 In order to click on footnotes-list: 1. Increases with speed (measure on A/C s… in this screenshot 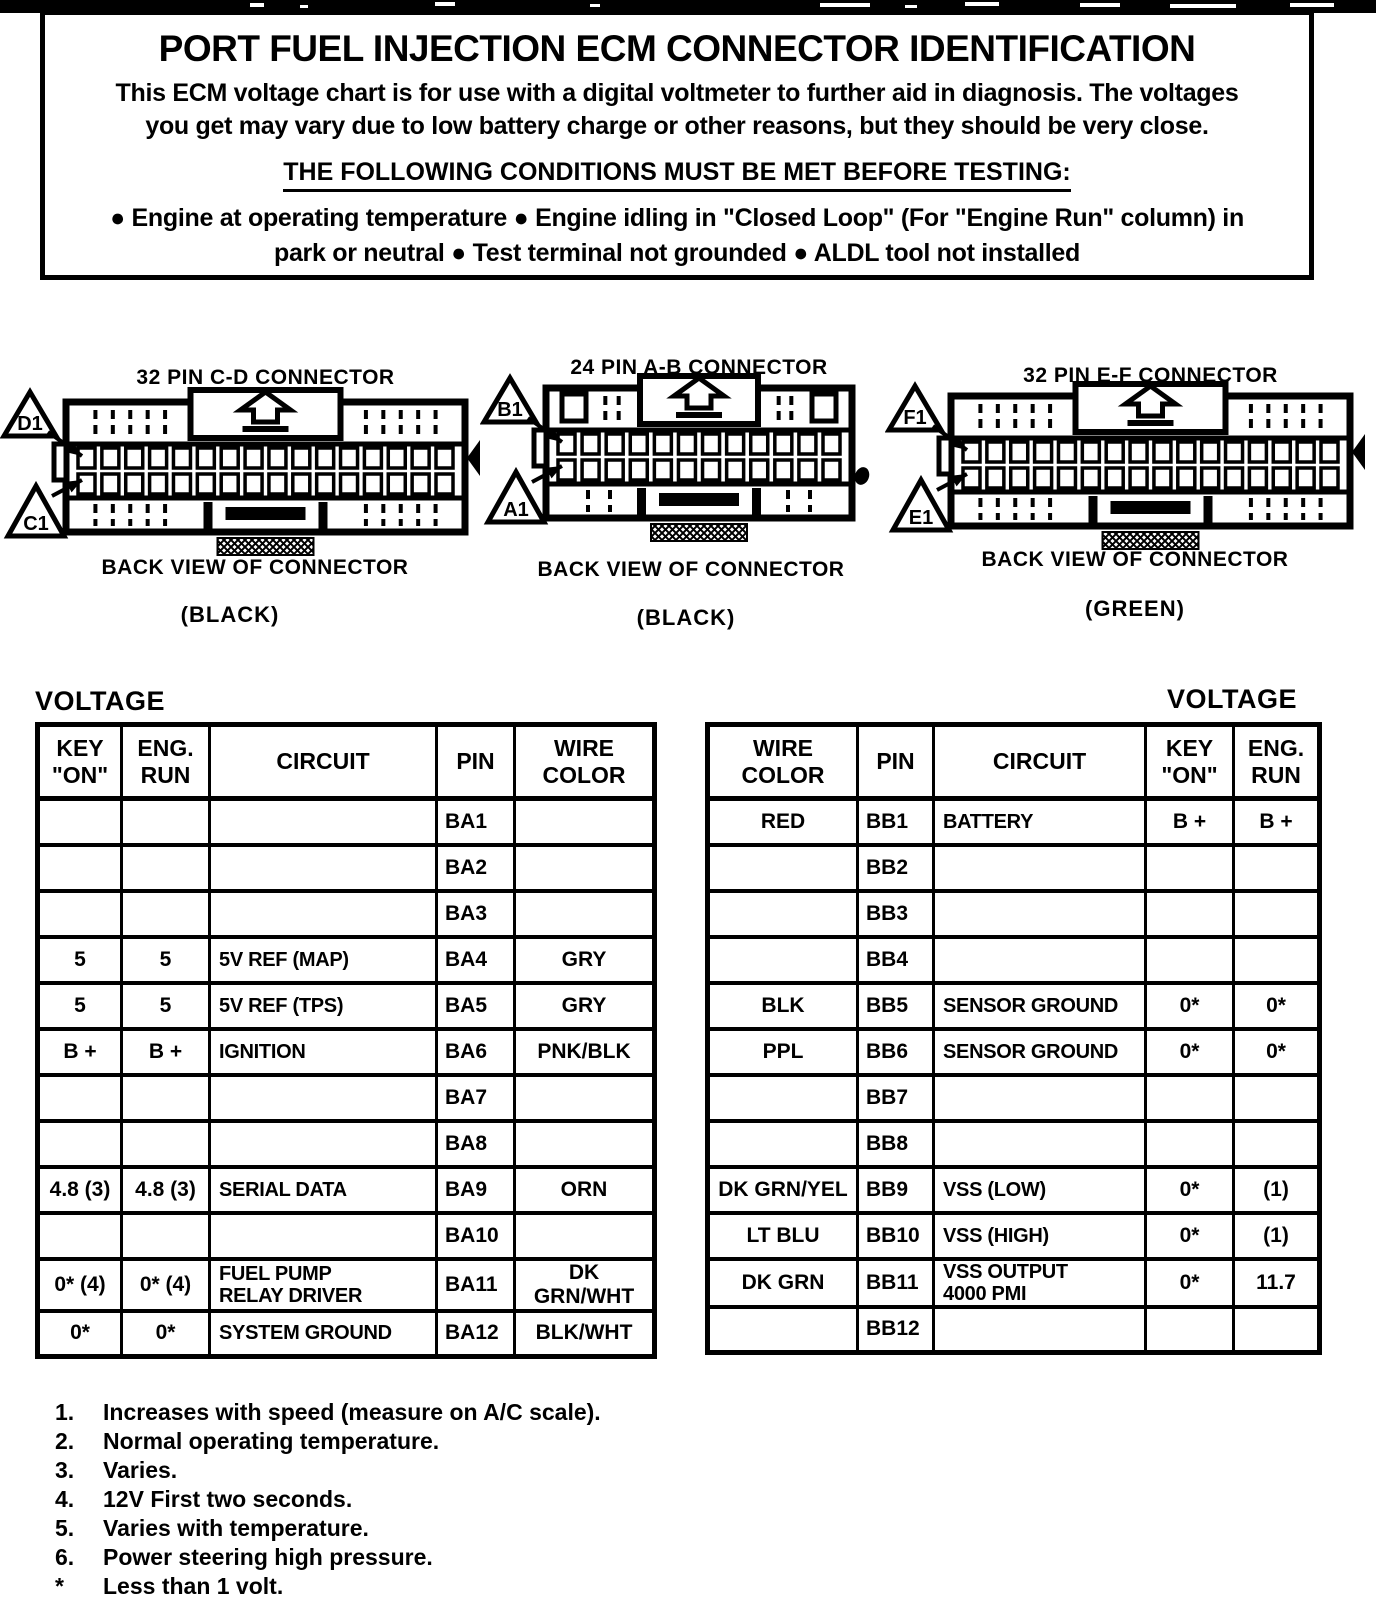, I will do `click(328, 1499)`.